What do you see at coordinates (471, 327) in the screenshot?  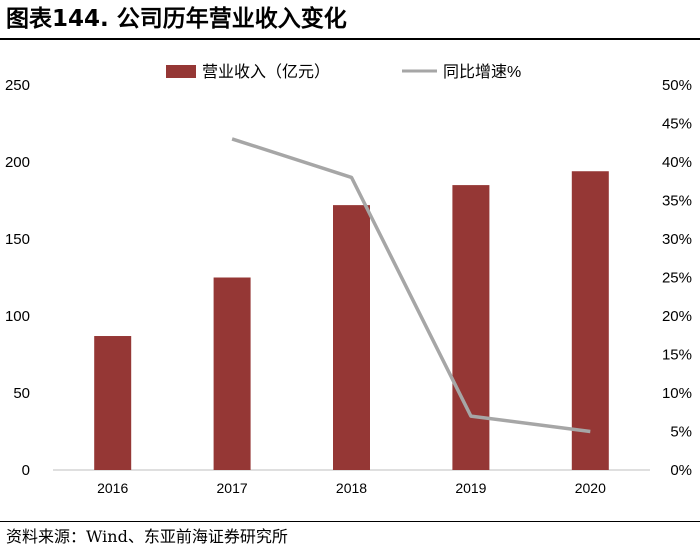 I see `bar-2019` at bounding box center [471, 327].